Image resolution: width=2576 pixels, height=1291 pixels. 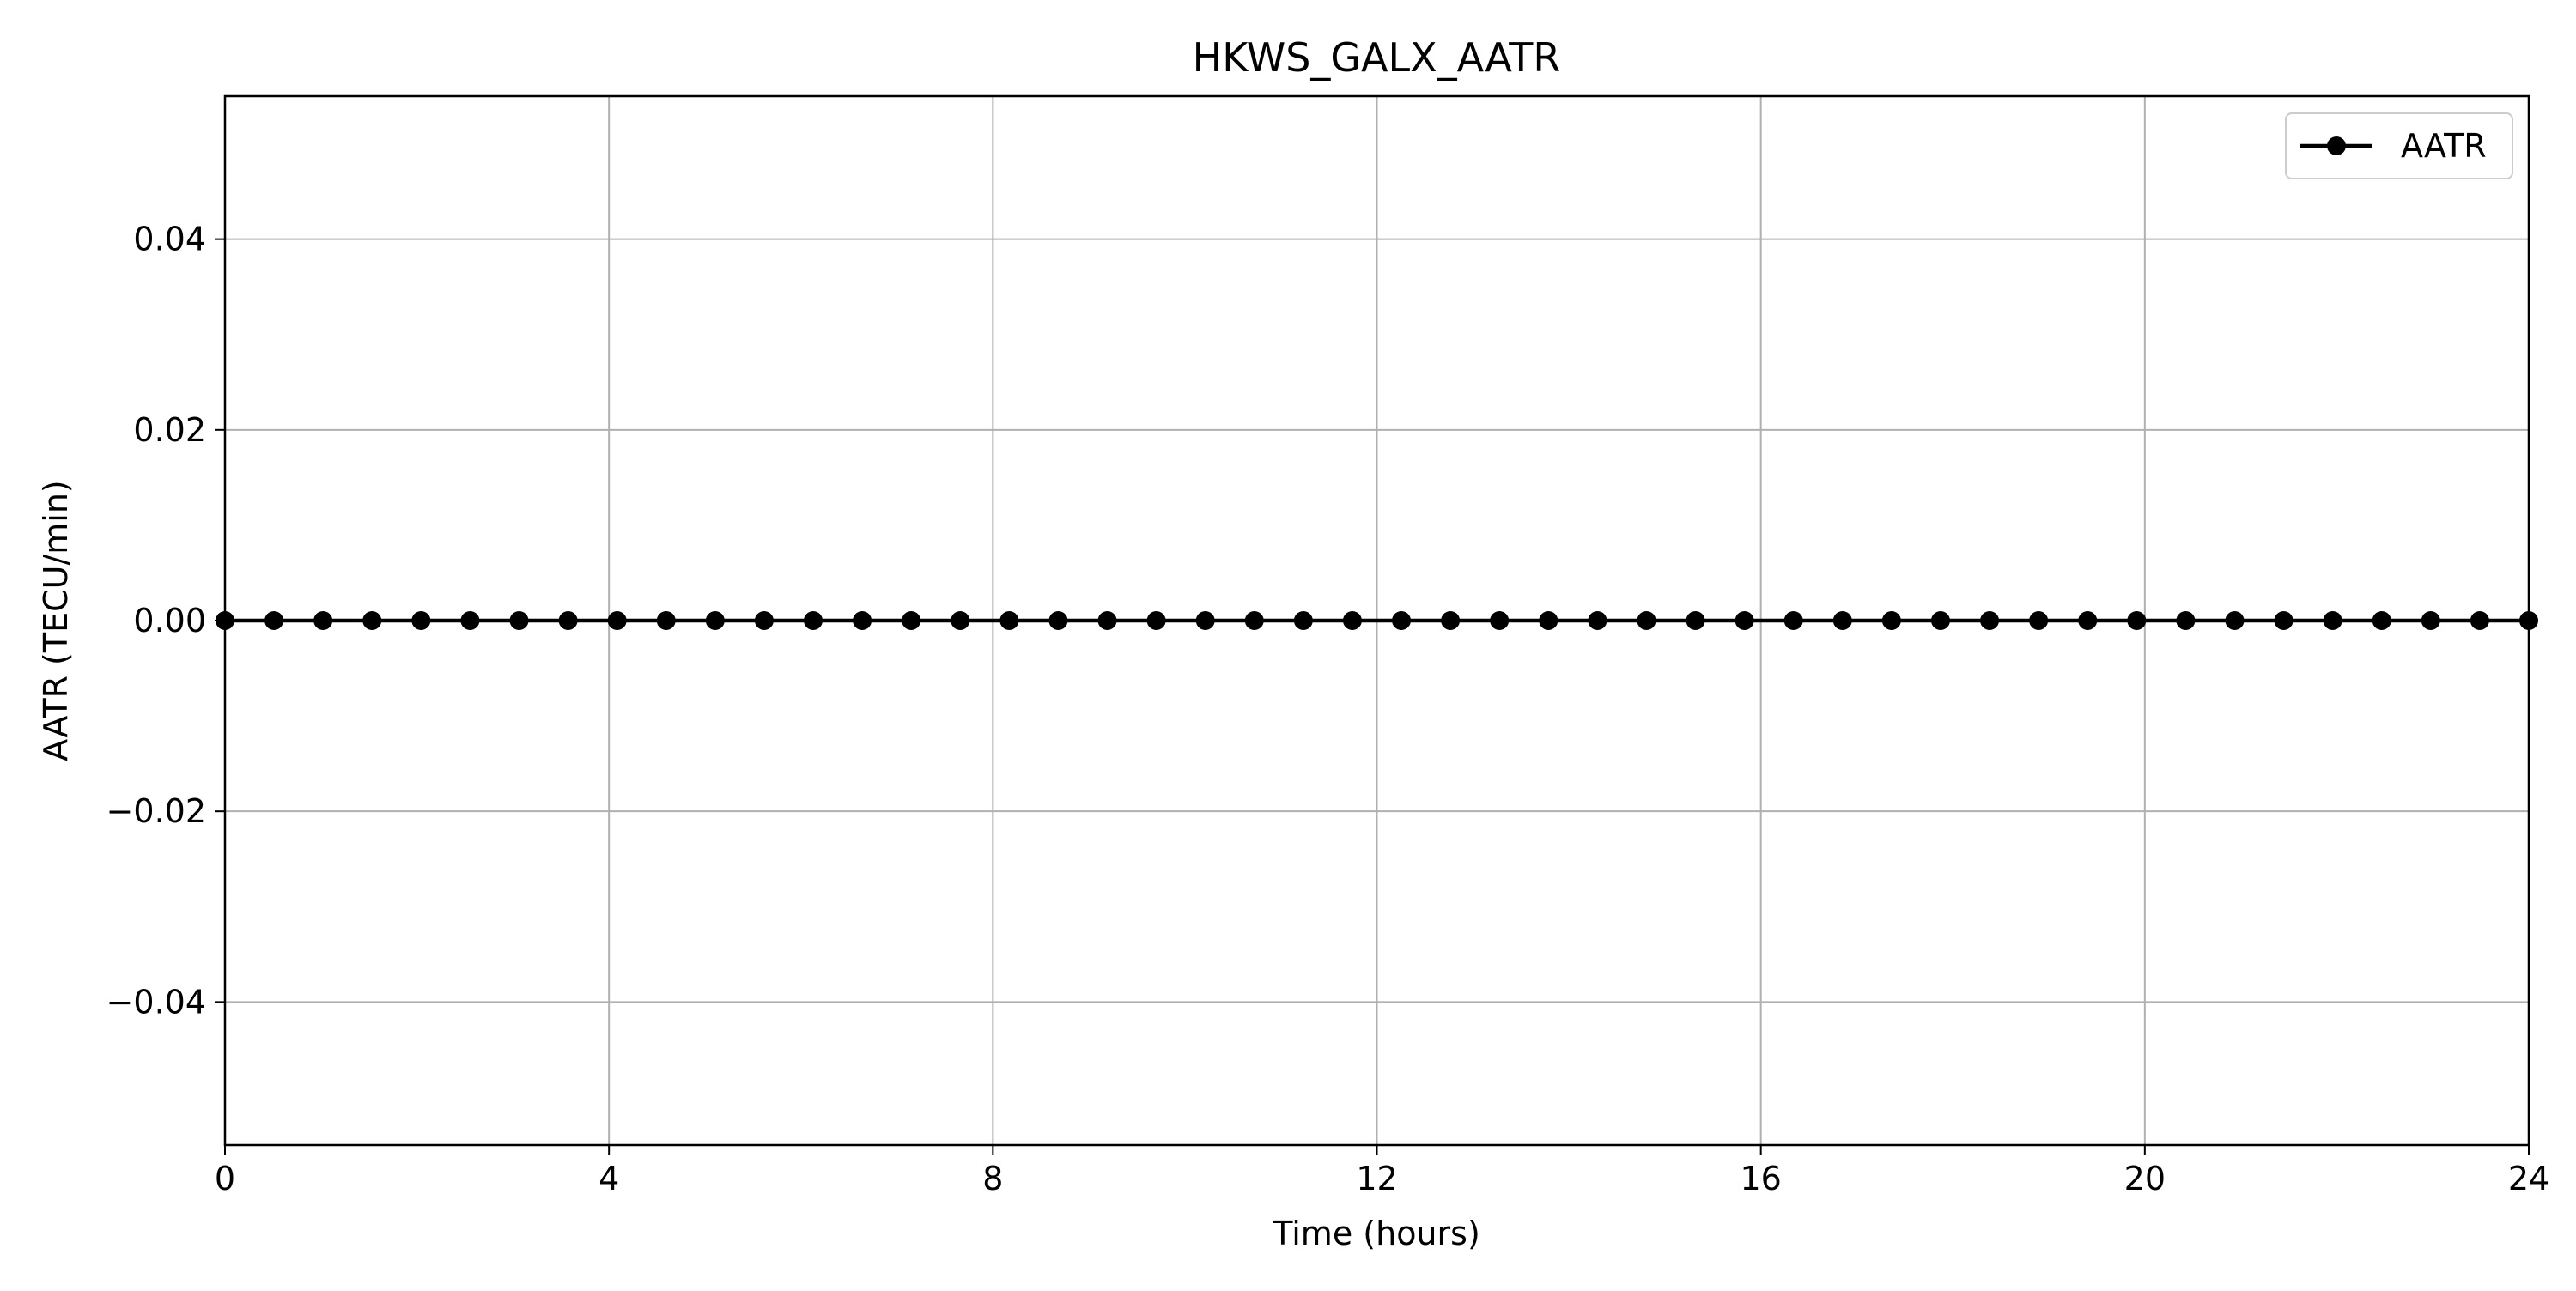 I want to click on x-tick-label: 8, so click(x=992, y=1178).